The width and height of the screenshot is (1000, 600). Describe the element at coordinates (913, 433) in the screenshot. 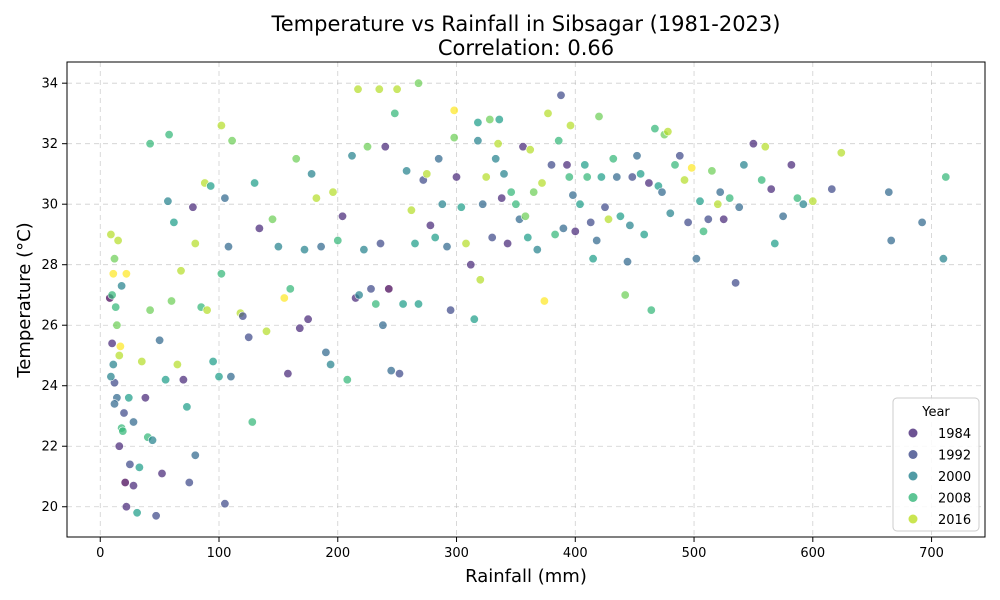

I see `legend-marker` at that location.